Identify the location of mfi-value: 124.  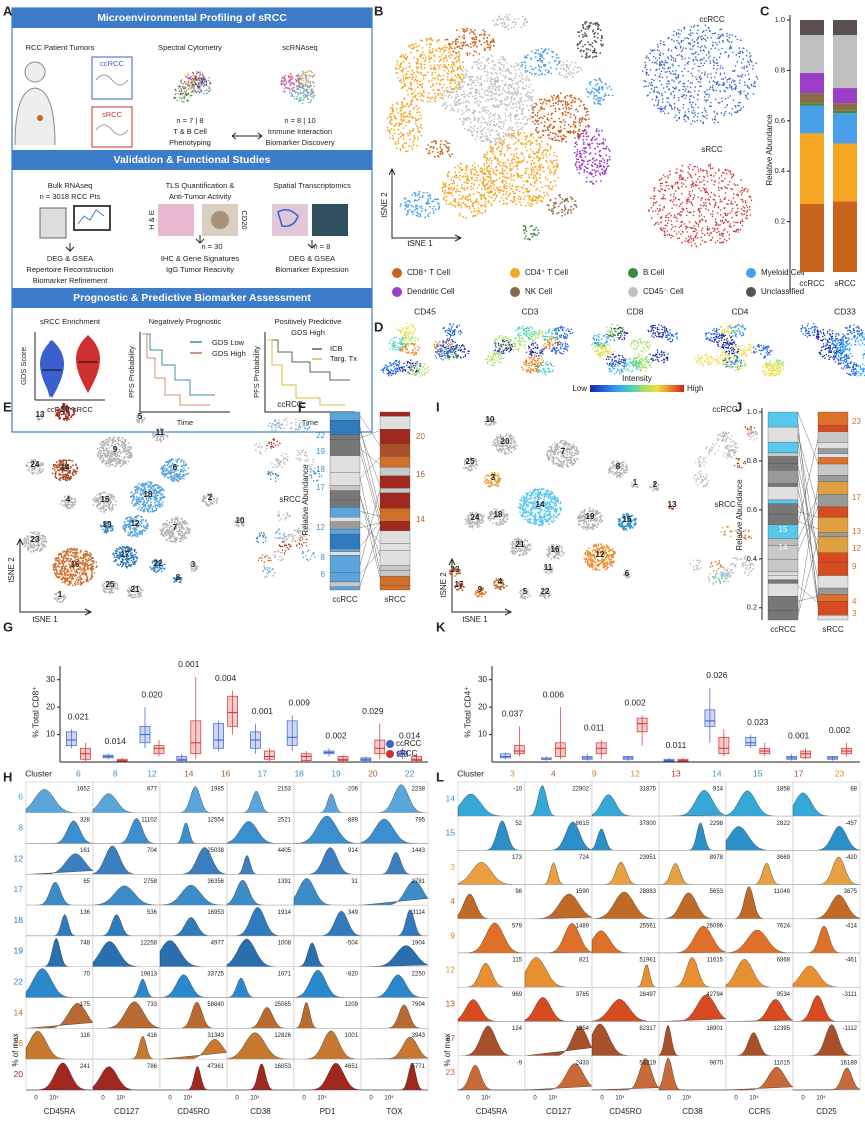
(517, 1029).